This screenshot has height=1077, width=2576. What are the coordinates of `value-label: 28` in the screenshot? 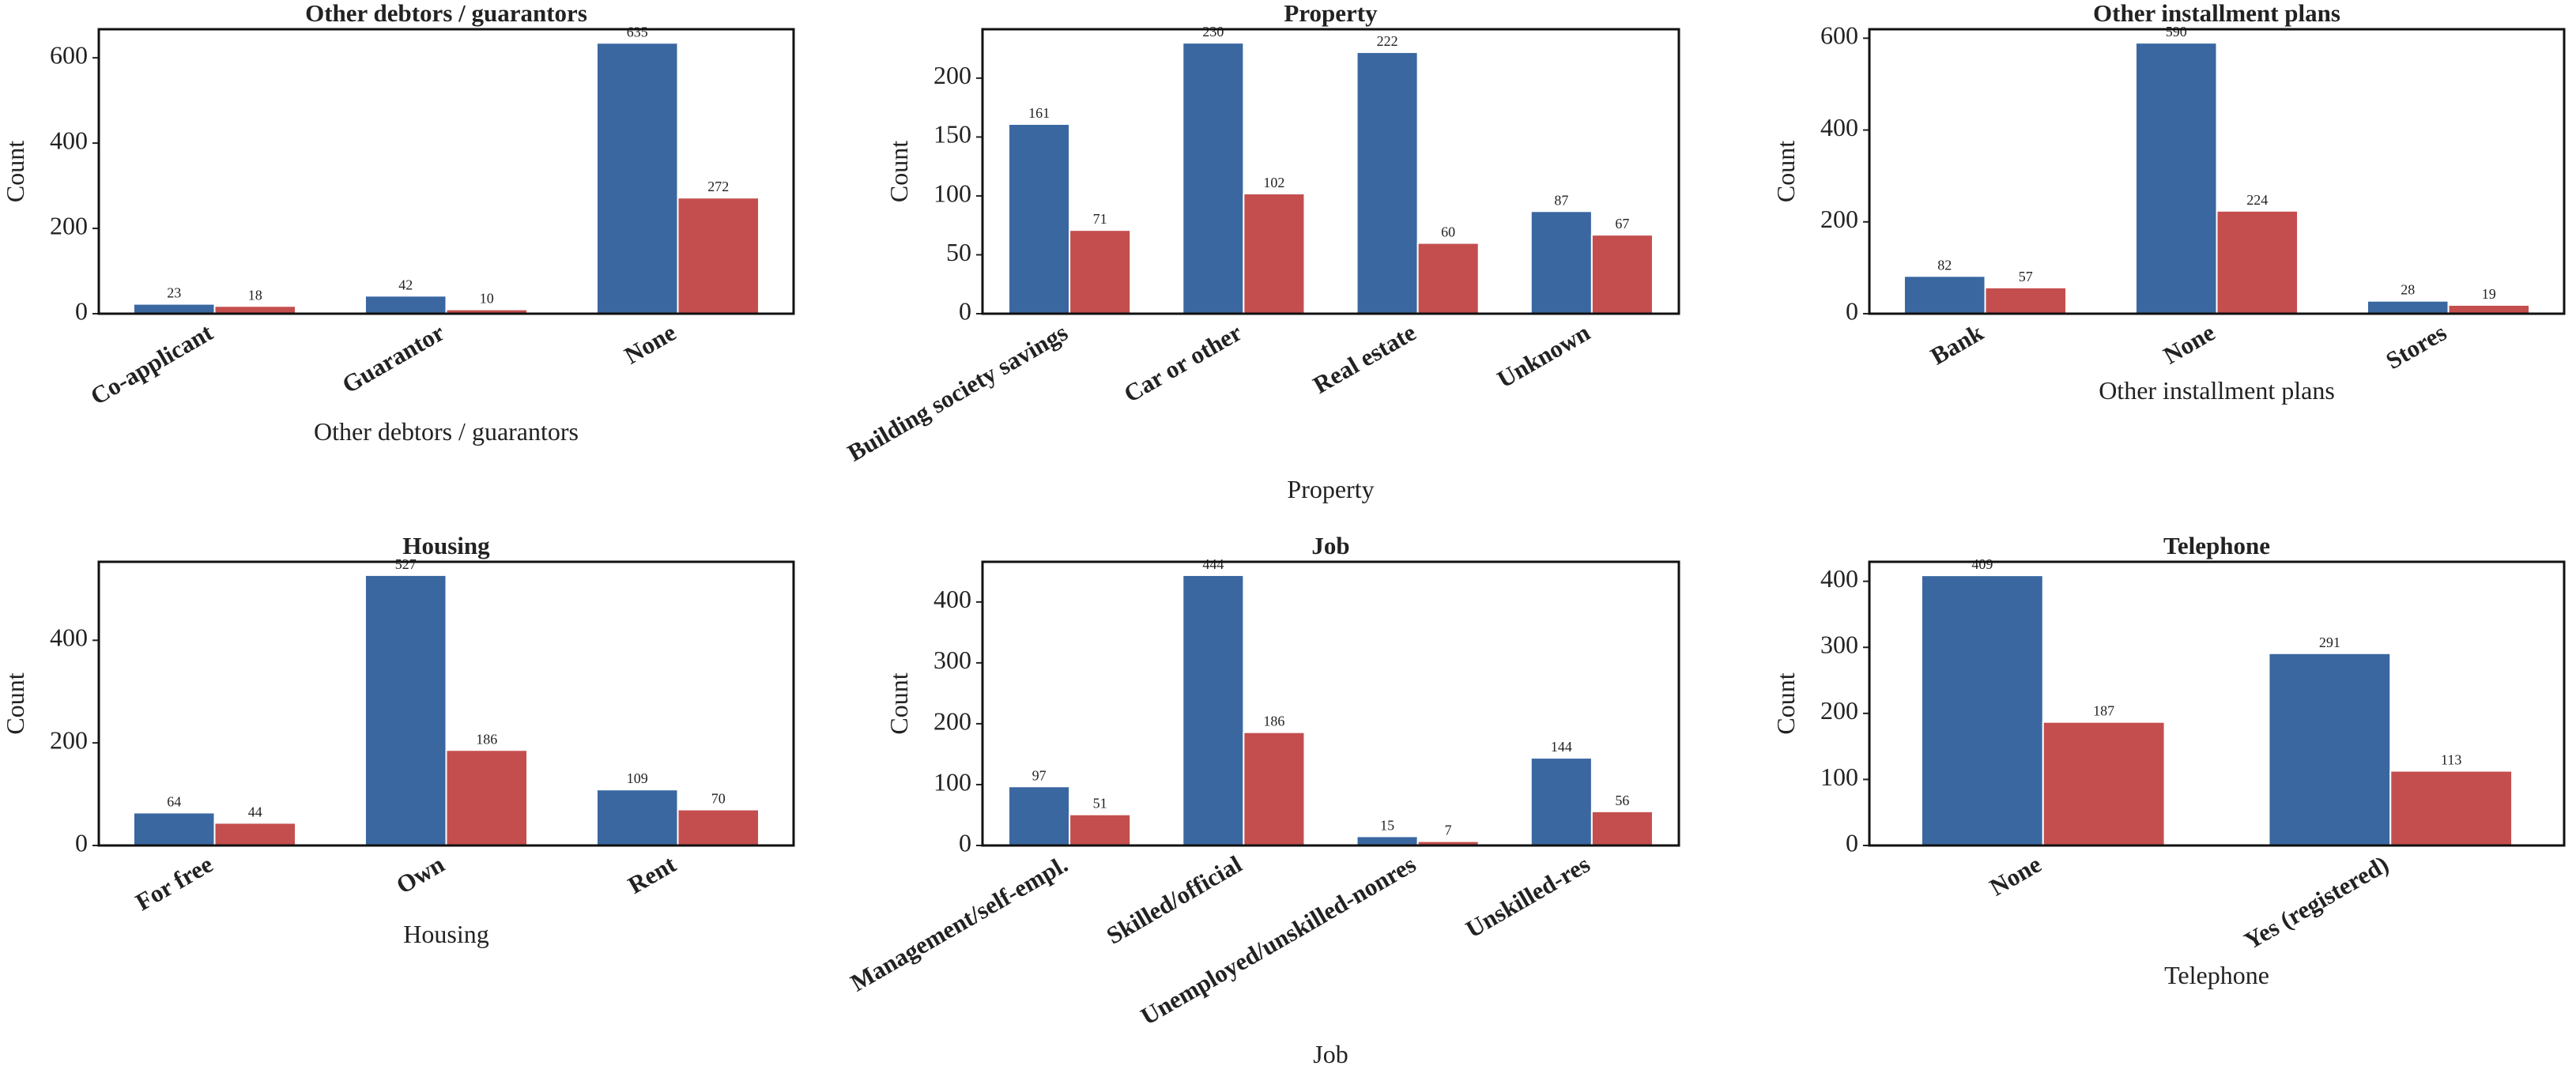 It's located at (2408, 290).